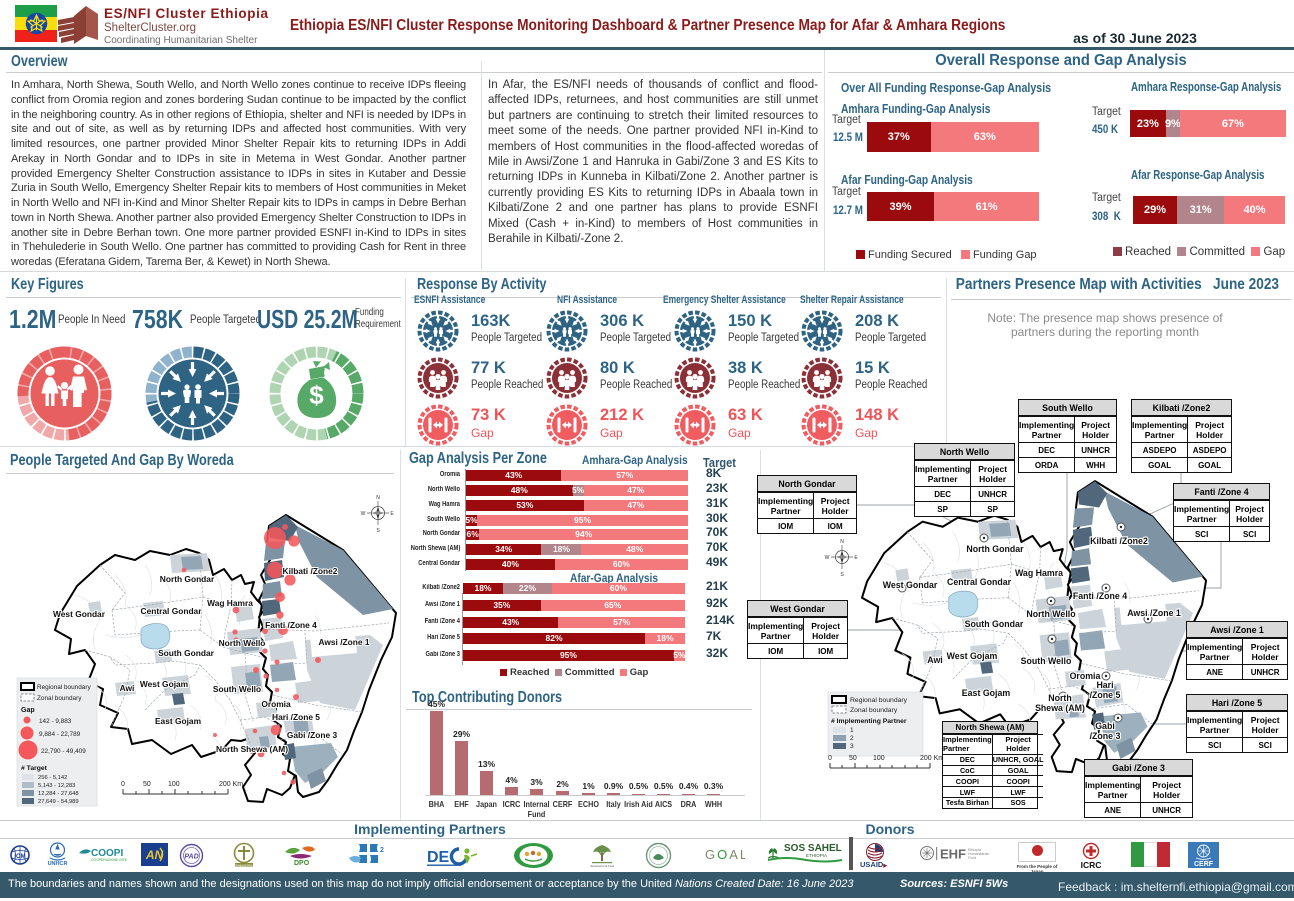  What do you see at coordinates (972, 858) in the screenshot?
I see `svg-text: Fund` at bounding box center [972, 858].